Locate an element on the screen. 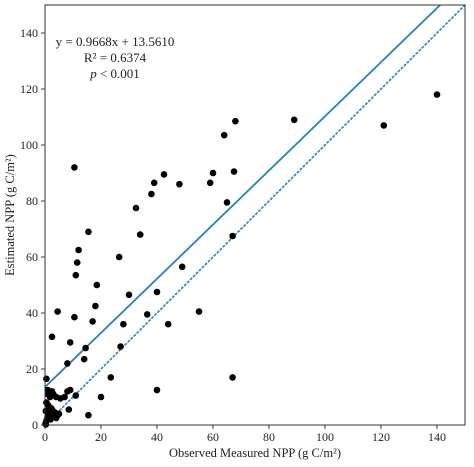 The image size is (474, 467). x-tick-label: 20 is located at coordinates (101, 437).